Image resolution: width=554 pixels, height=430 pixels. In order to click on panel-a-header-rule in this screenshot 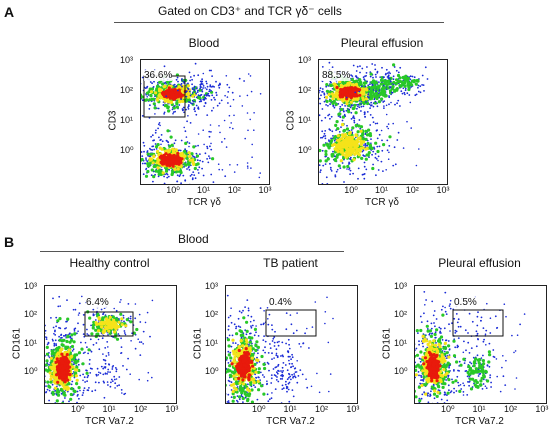, I will do `click(279, 22)`.